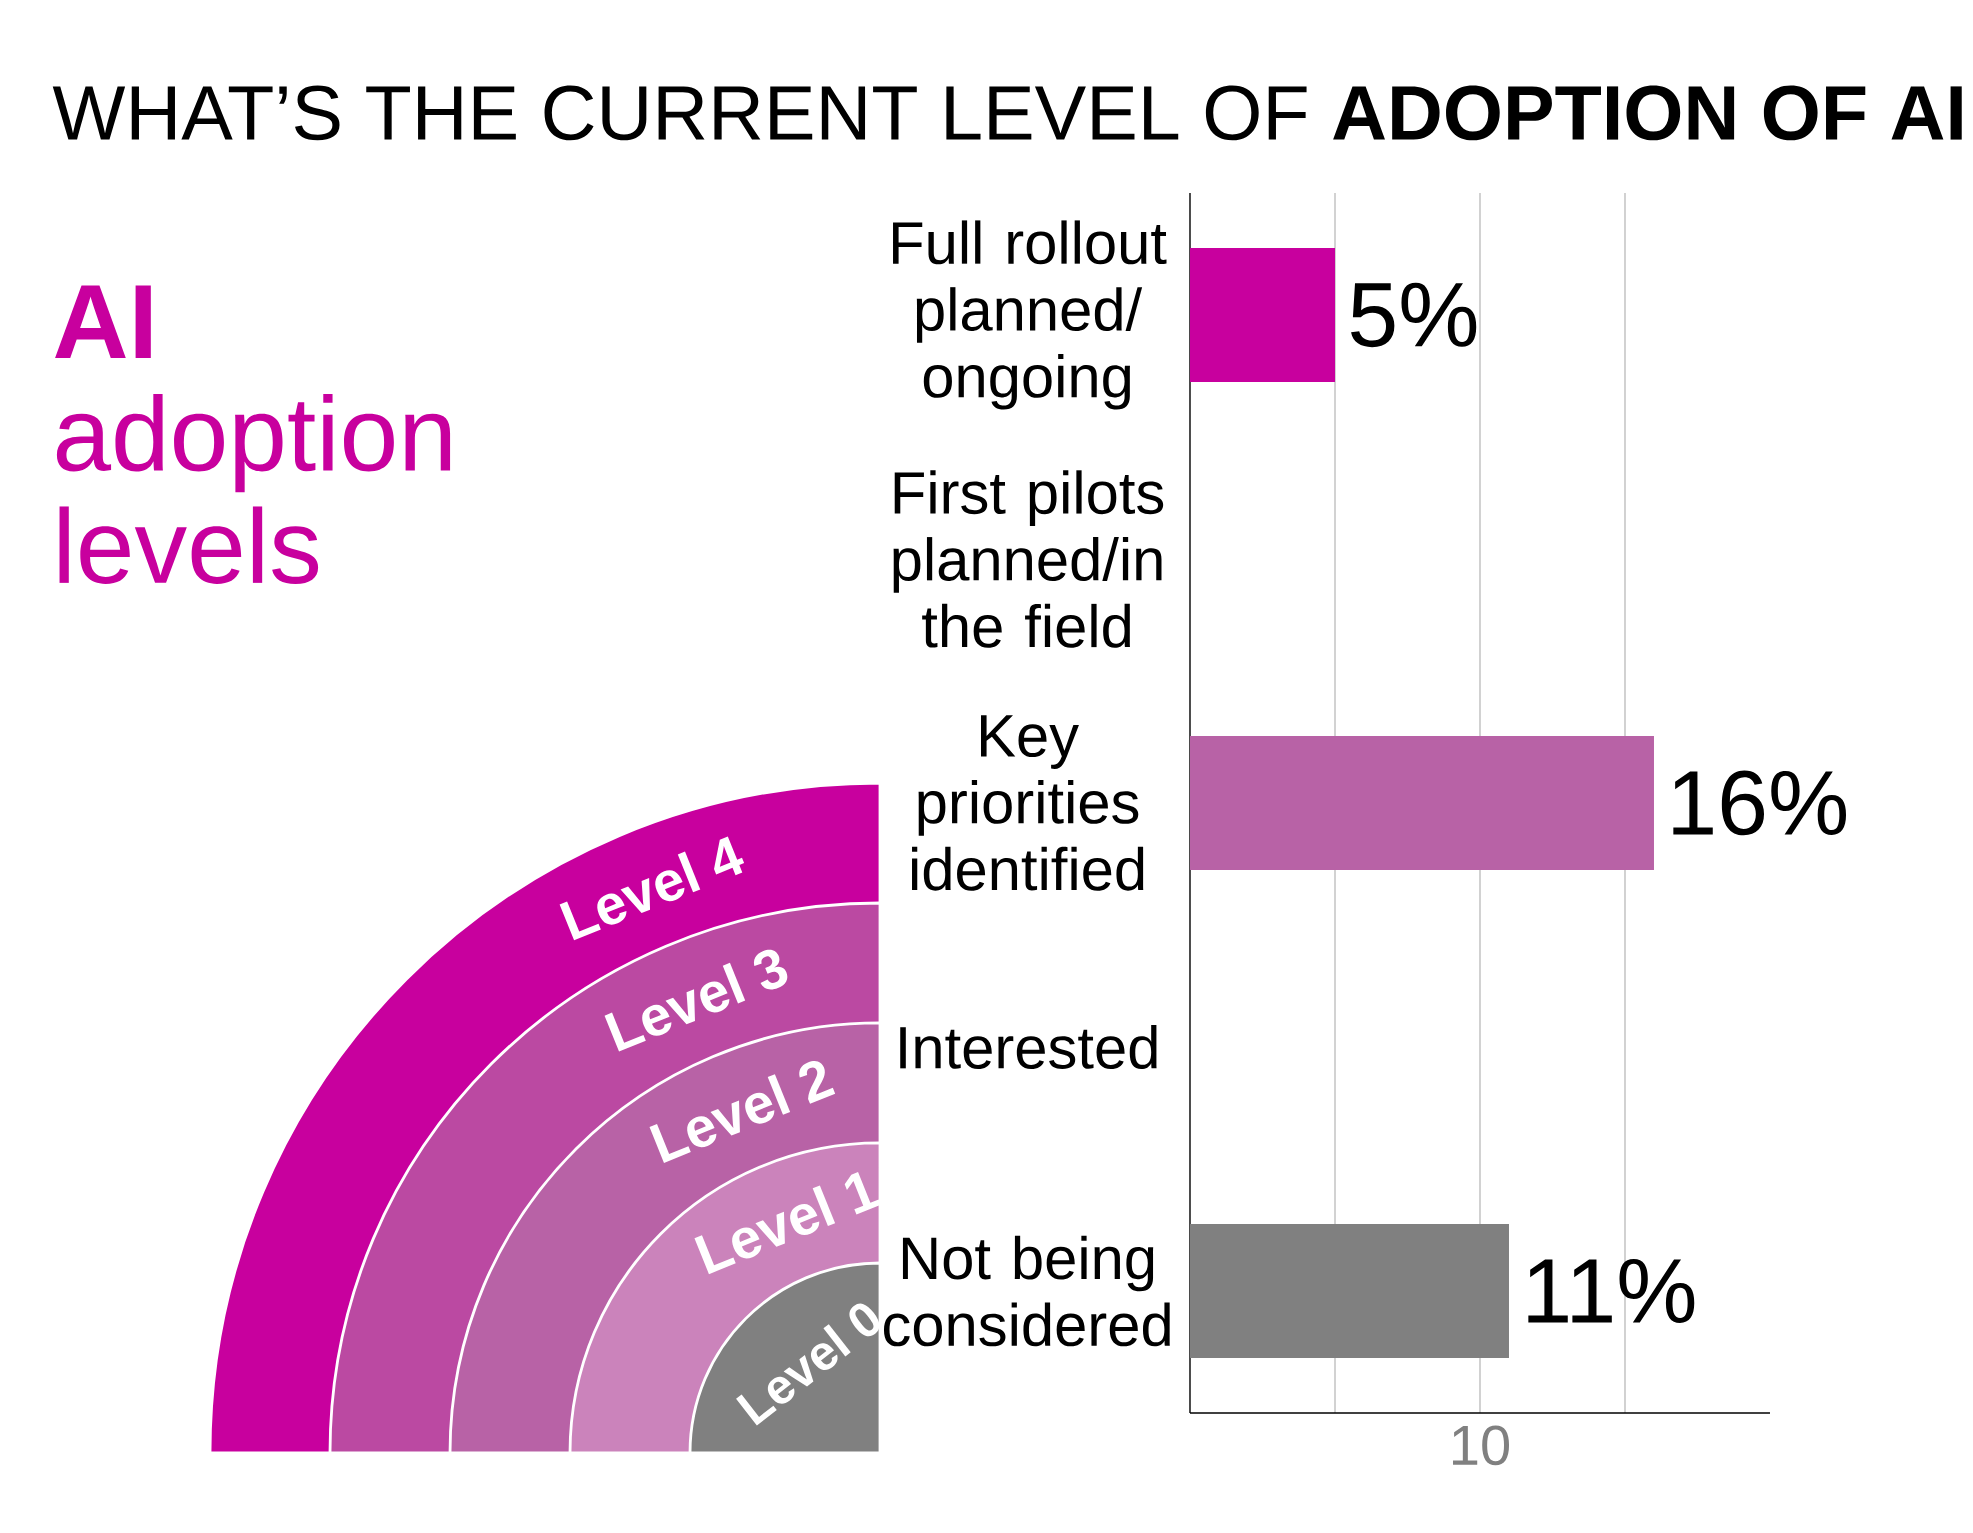 The image size is (1973, 1533). Describe the element at coordinates (652, 888) in the screenshot. I see `text: Level 4` at that location.